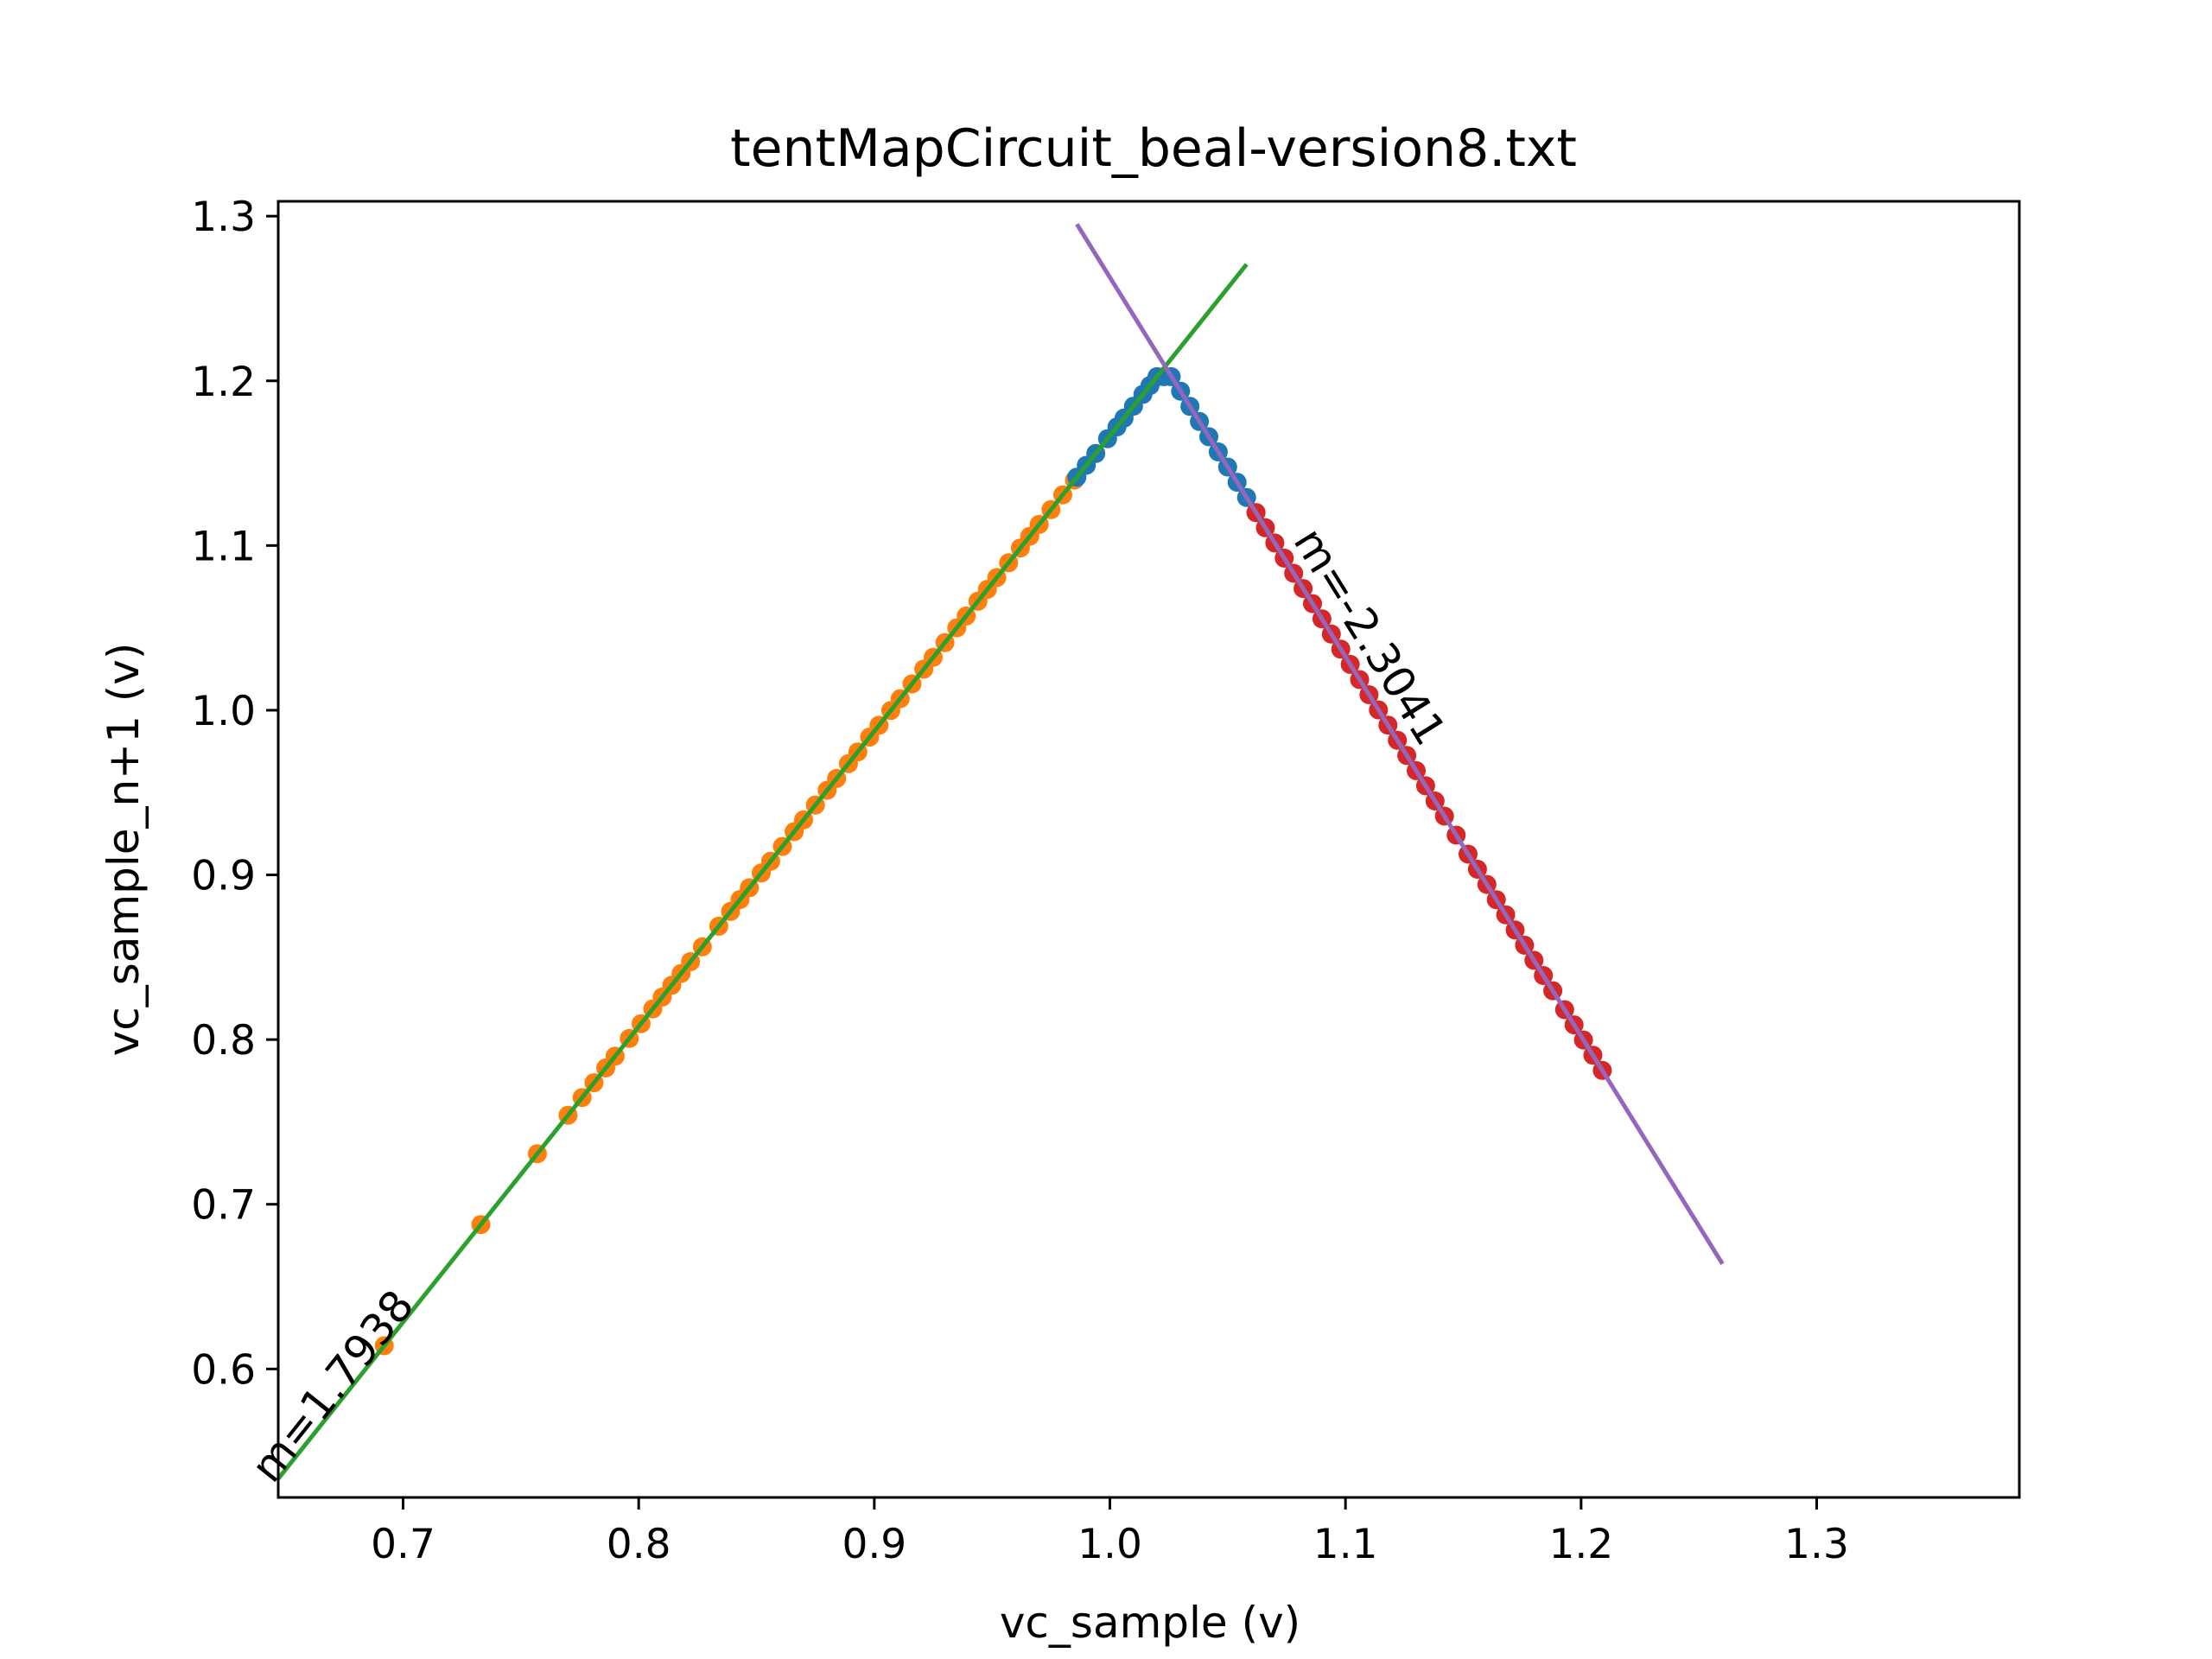 The image size is (2212, 1659). I want to click on y-tick-label: 1.2, so click(223, 382).